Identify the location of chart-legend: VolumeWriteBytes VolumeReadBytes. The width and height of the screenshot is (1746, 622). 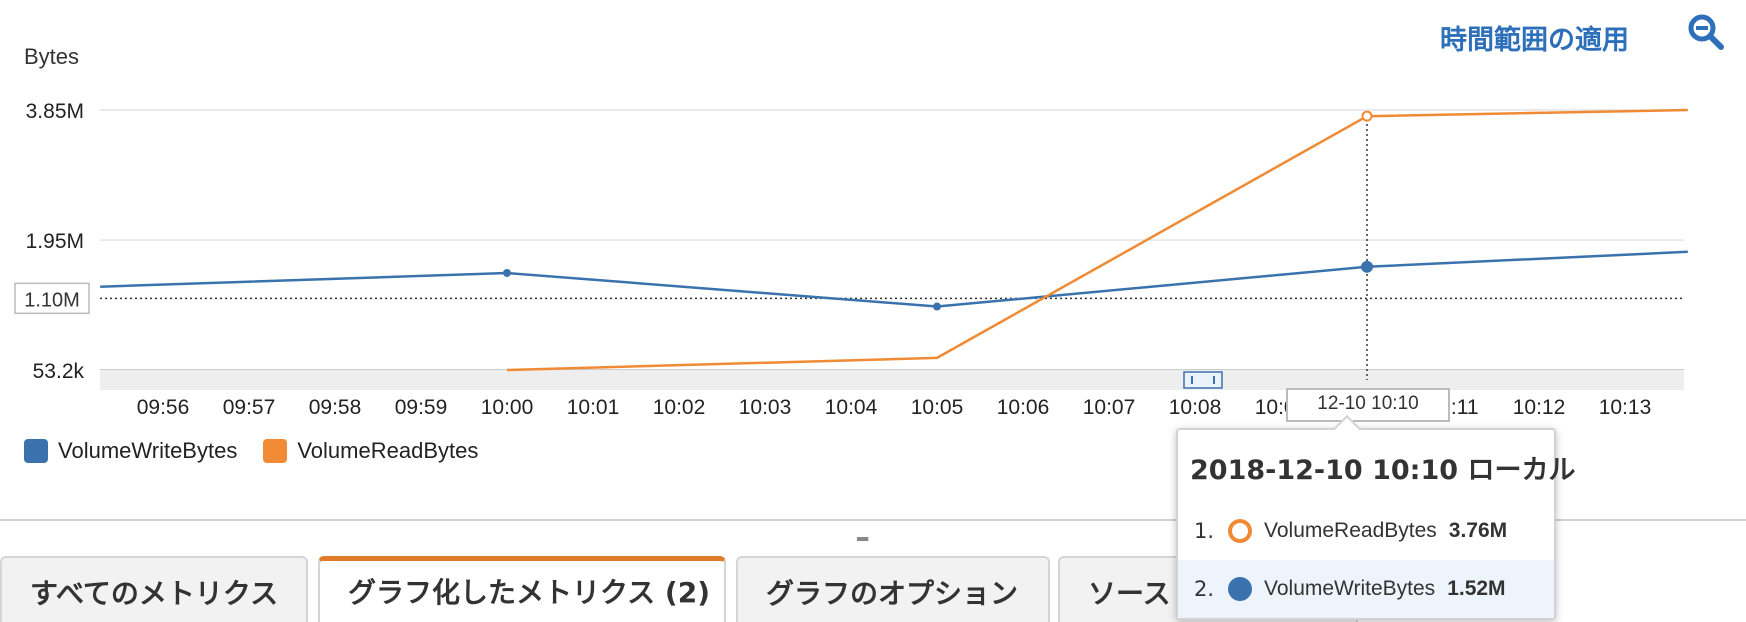
(251, 451).